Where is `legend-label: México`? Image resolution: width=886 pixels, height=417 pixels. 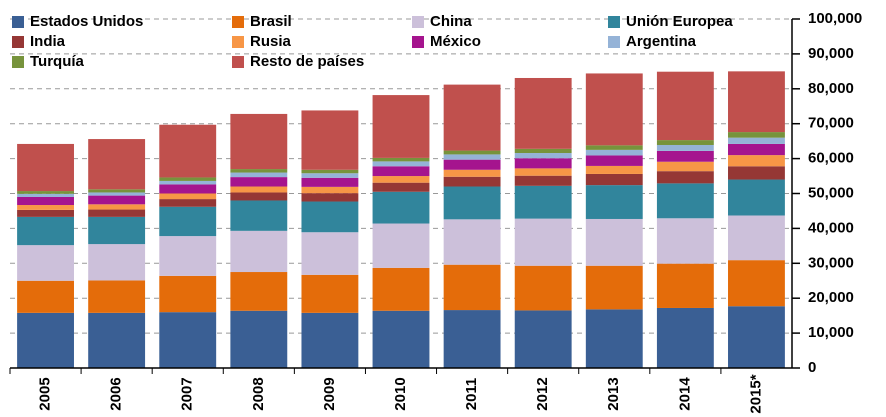
legend-label: México is located at coordinates (455, 41).